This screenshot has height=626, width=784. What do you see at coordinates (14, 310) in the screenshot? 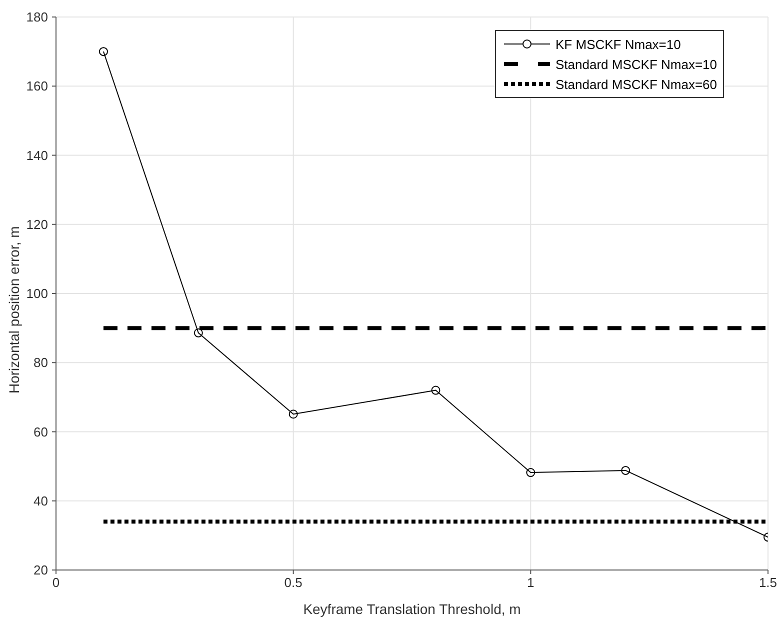
I see `y-axis-title: Horizontal position error, m` at bounding box center [14, 310].